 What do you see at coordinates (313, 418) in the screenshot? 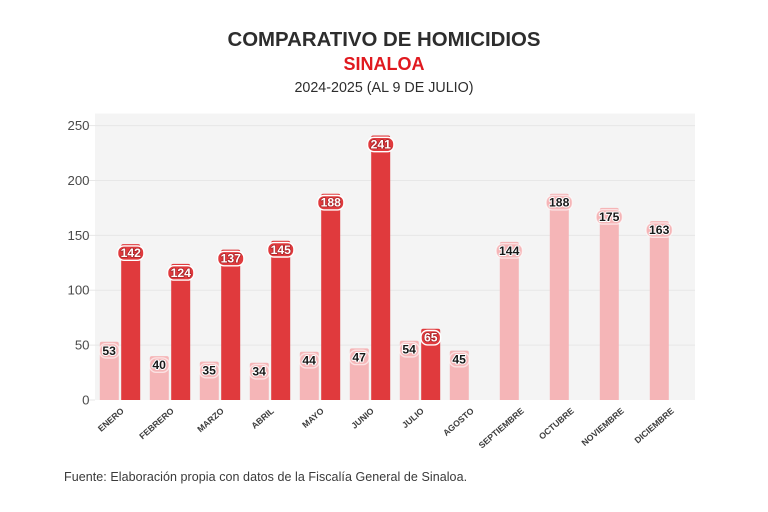
I see `svg-text: MAYO` at bounding box center [313, 418].